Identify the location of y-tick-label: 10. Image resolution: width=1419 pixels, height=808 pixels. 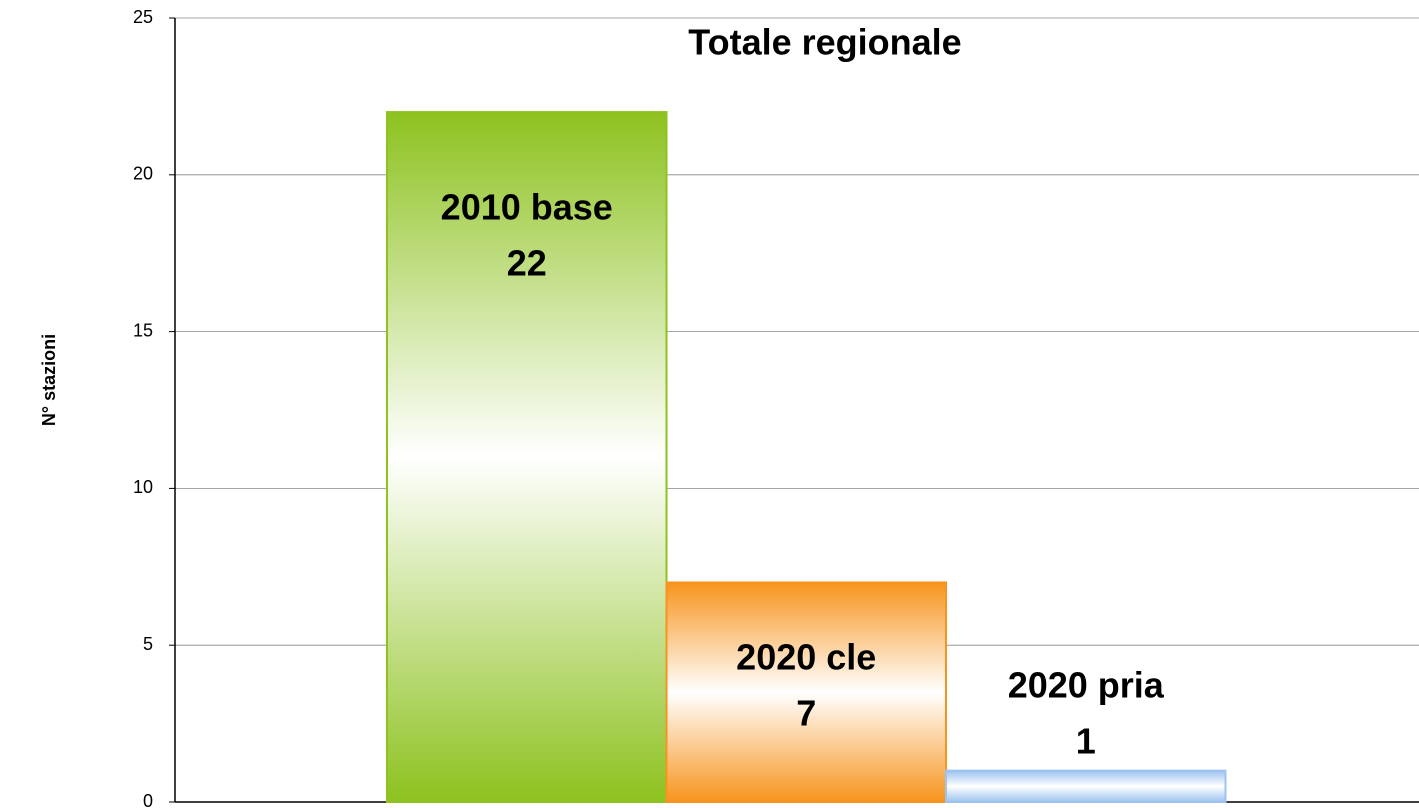
(143, 487).